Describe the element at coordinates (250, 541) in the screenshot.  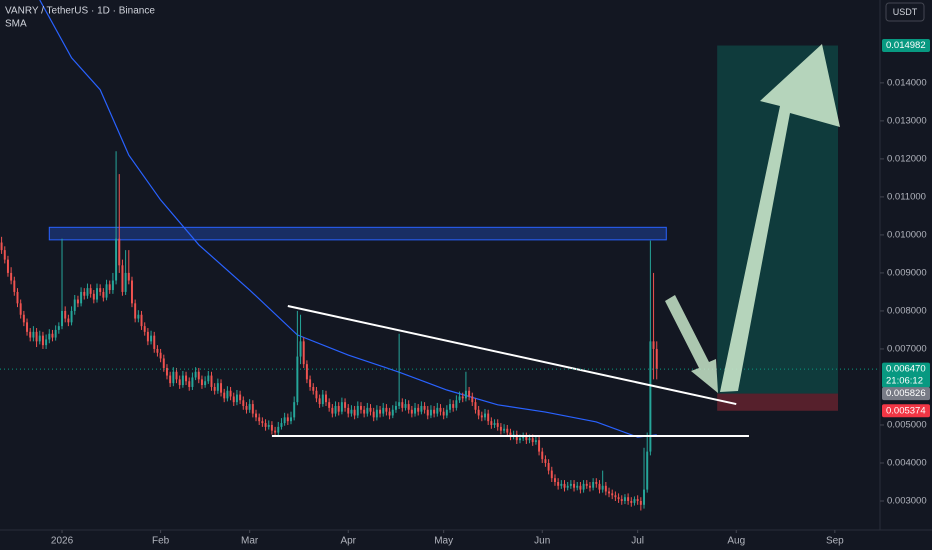
I see `x-tick-label: Mar` at that location.